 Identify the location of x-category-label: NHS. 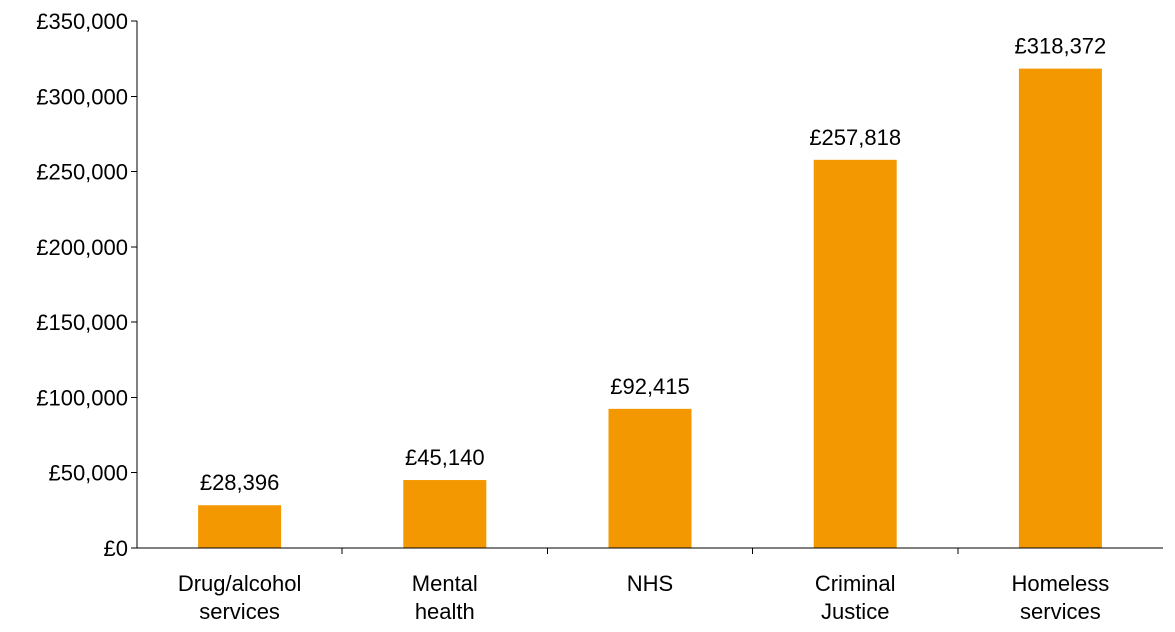
(650, 583).